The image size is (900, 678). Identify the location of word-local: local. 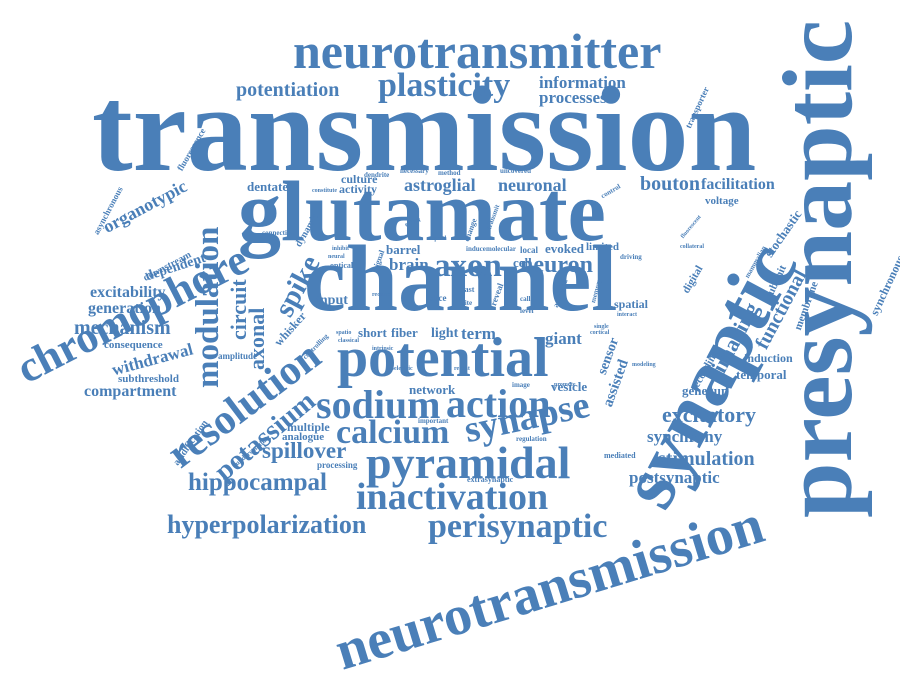
(529, 250).